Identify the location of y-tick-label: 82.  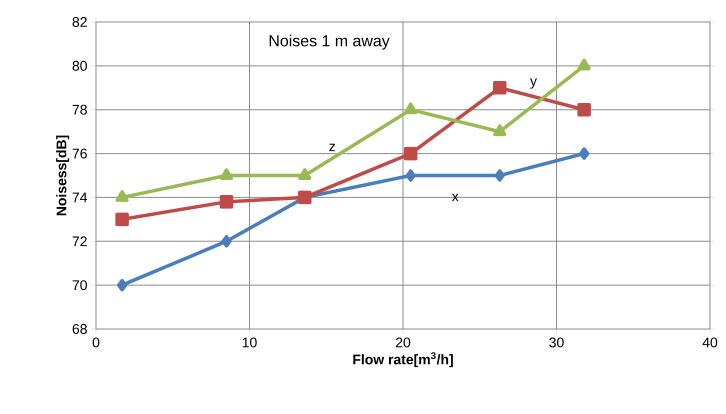
(79, 22).